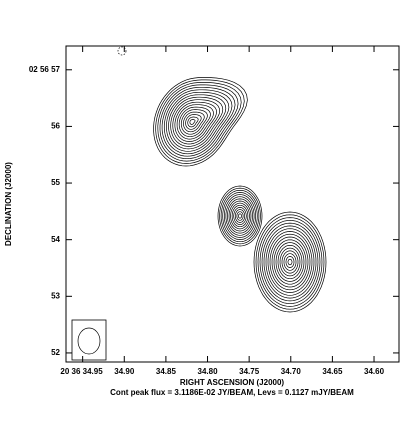 The height and width of the screenshot is (433, 409). What do you see at coordinates (291, 371) in the screenshot?
I see `x-tick-label: 34.70` at bounding box center [291, 371].